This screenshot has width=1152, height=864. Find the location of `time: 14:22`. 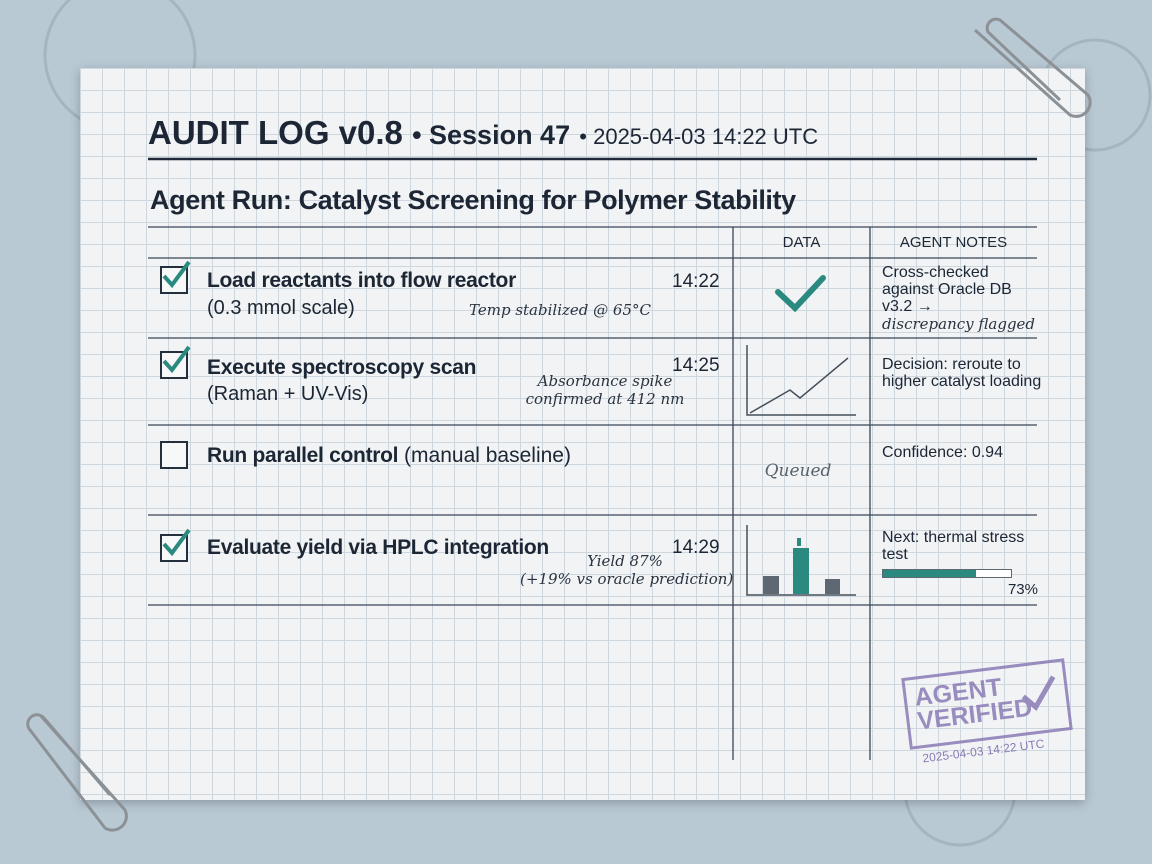

time: 14:22 is located at coordinates (696, 281).